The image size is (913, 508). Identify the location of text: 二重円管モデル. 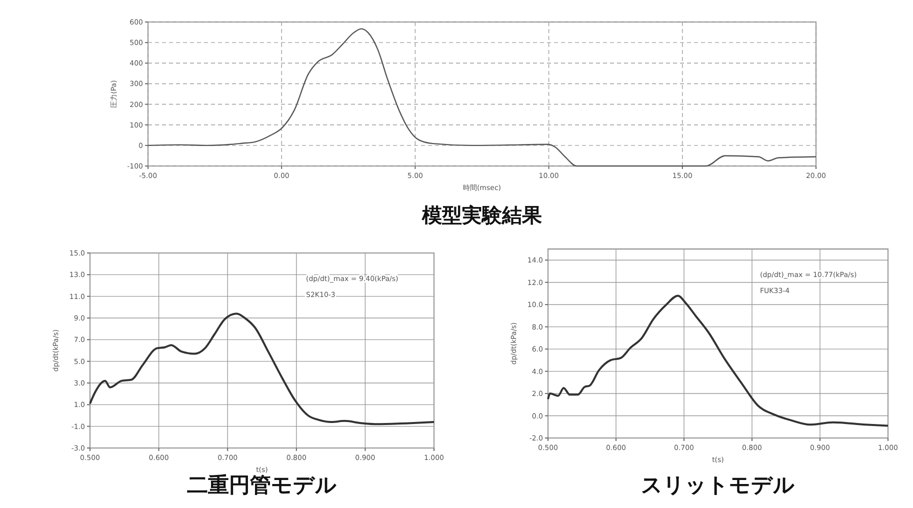
(262, 485).